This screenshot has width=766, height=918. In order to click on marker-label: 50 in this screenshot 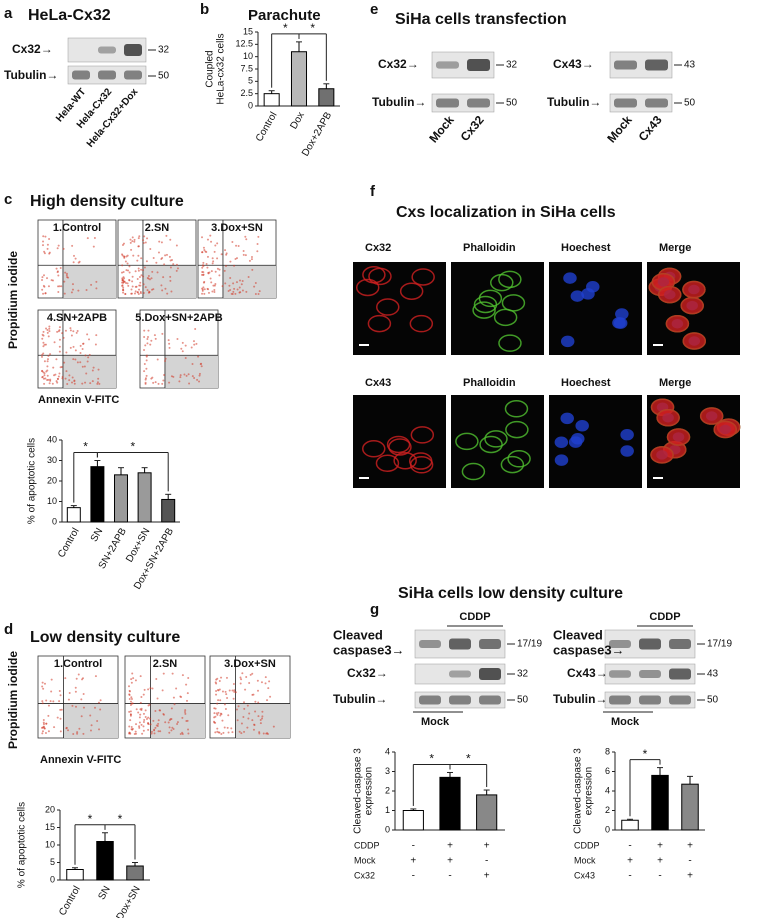, I will do `click(713, 700)`.